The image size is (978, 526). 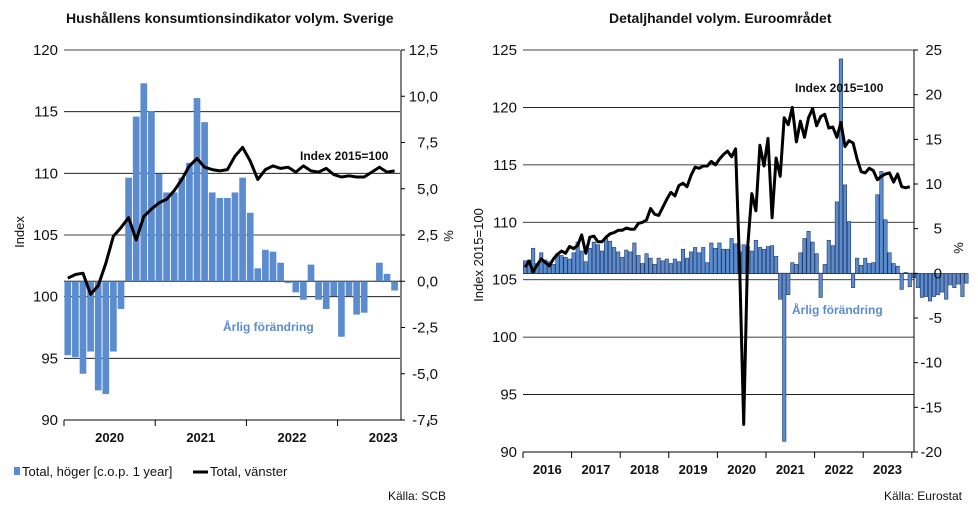 What do you see at coordinates (246, 432) in the screenshot?
I see `left-x-ticks: 2020 2021 2022 2023` at bounding box center [246, 432].